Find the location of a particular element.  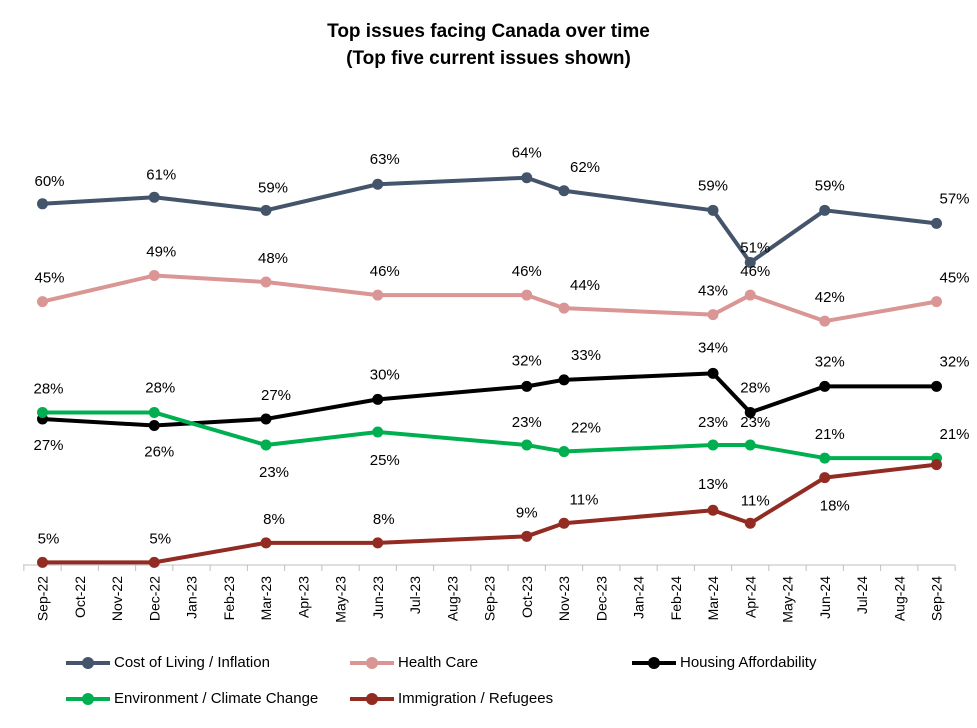

data-label: 30% is located at coordinates (385, 374).